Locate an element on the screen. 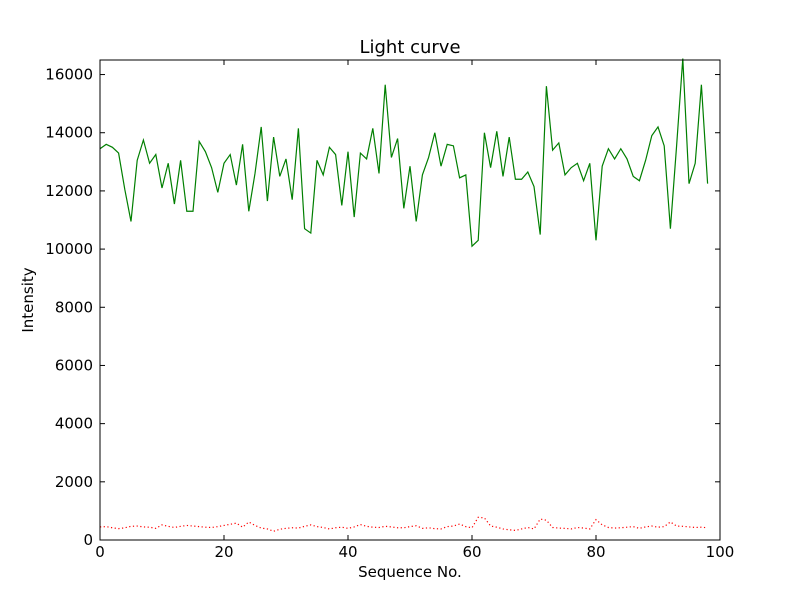  x-tick-label: 60 is located at coordinates (471, 552).